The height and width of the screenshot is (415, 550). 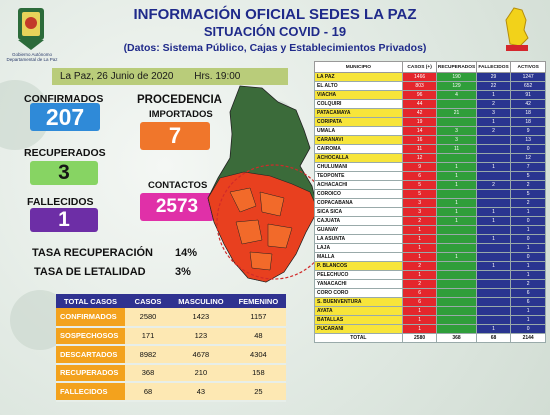 I want to click on muni-total-cell: 368, so click(x=456, y=338).